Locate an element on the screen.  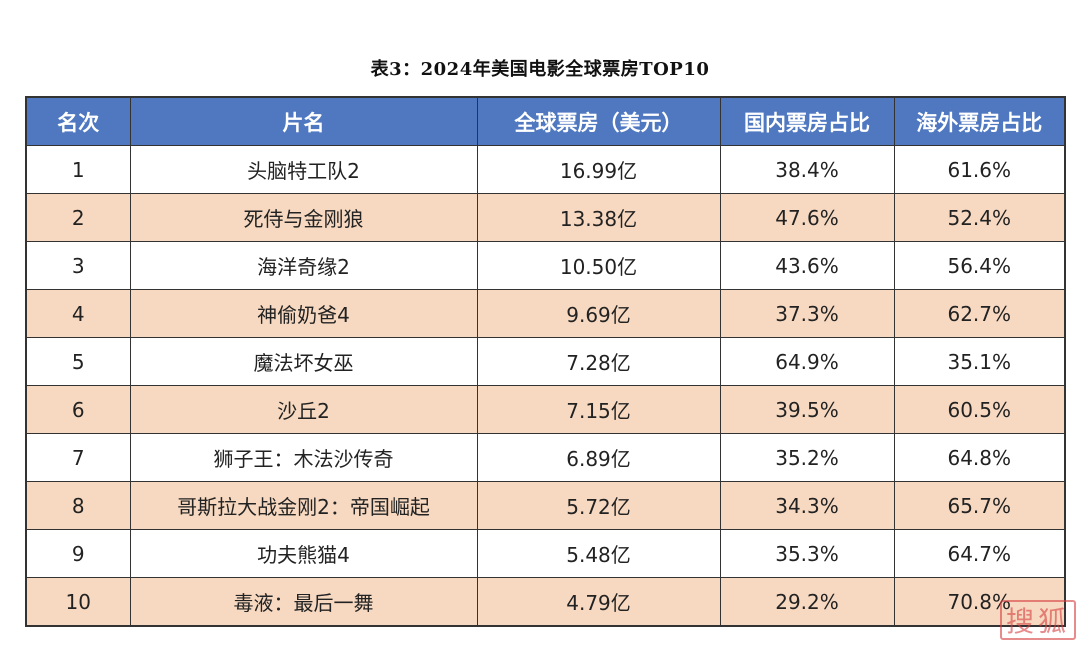
cell-title: 功夫熊猫4 is located at coordinates (303, 553).